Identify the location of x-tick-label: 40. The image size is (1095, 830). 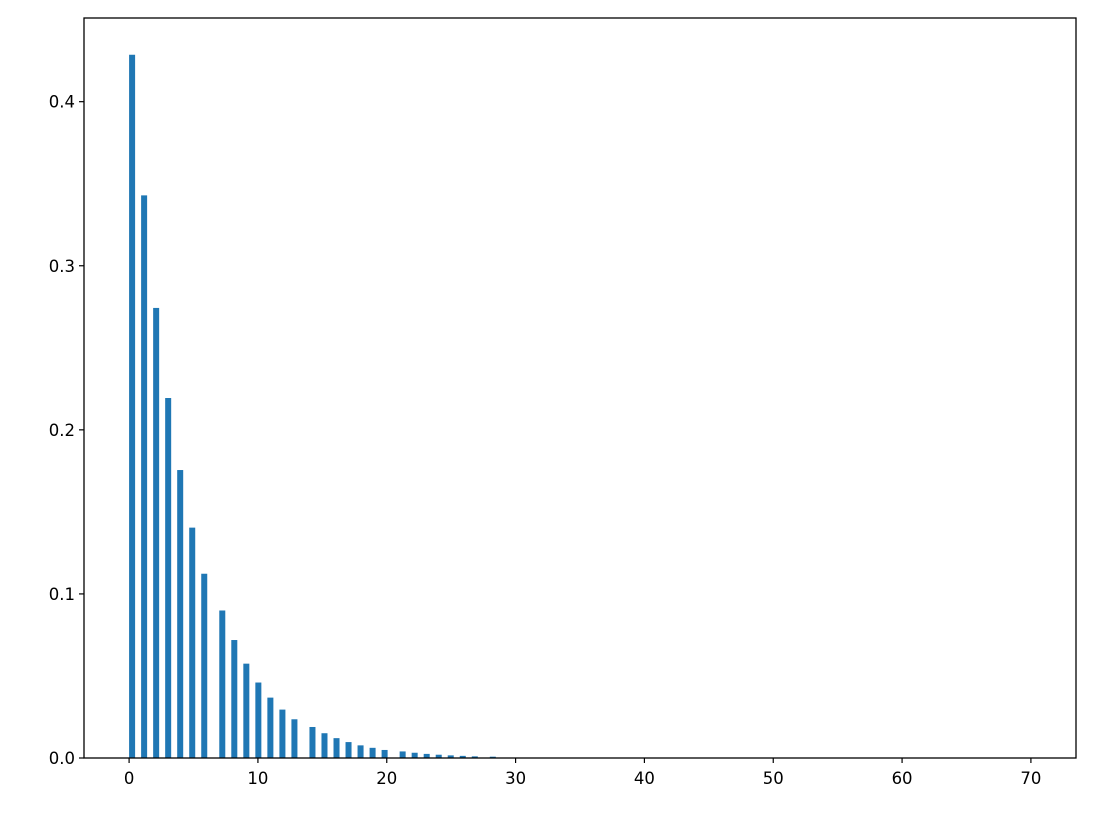
(644, 778).